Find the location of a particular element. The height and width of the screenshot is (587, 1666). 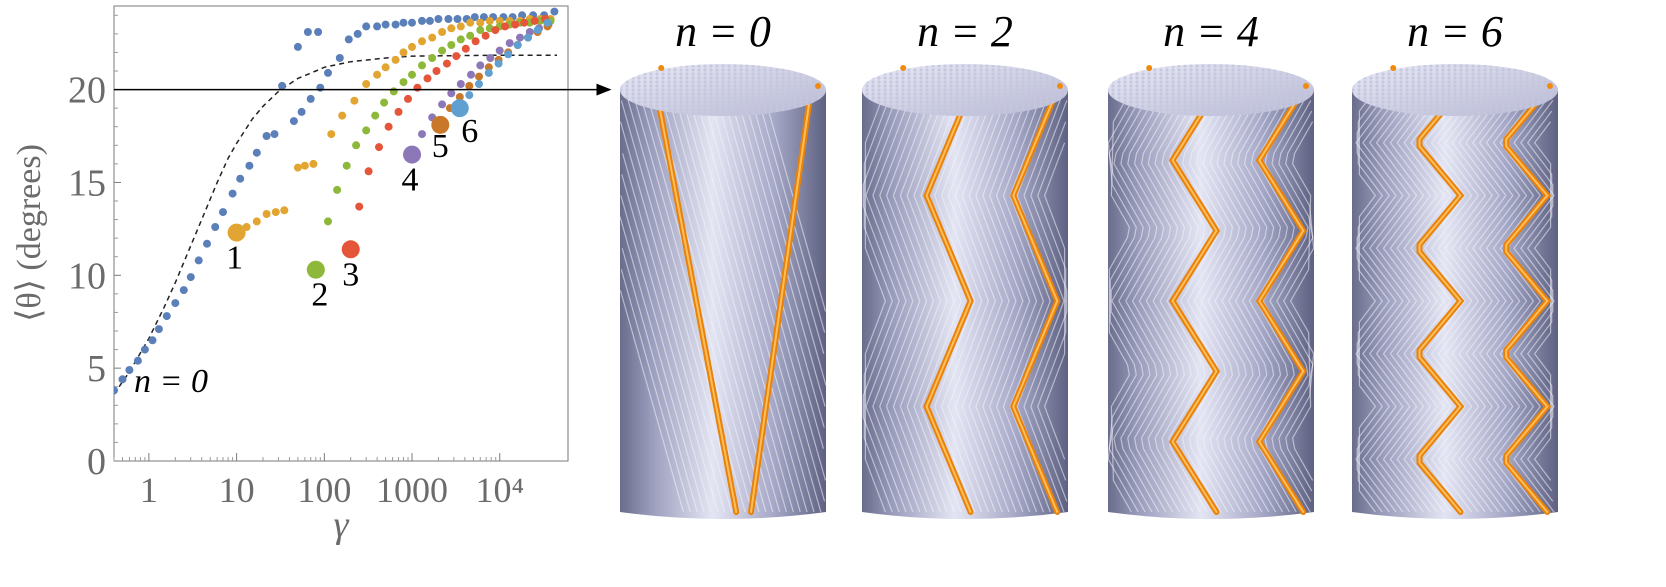

y-axis-label: ⟨θ⟩ (degrees) is located at coordinates (29, 233).